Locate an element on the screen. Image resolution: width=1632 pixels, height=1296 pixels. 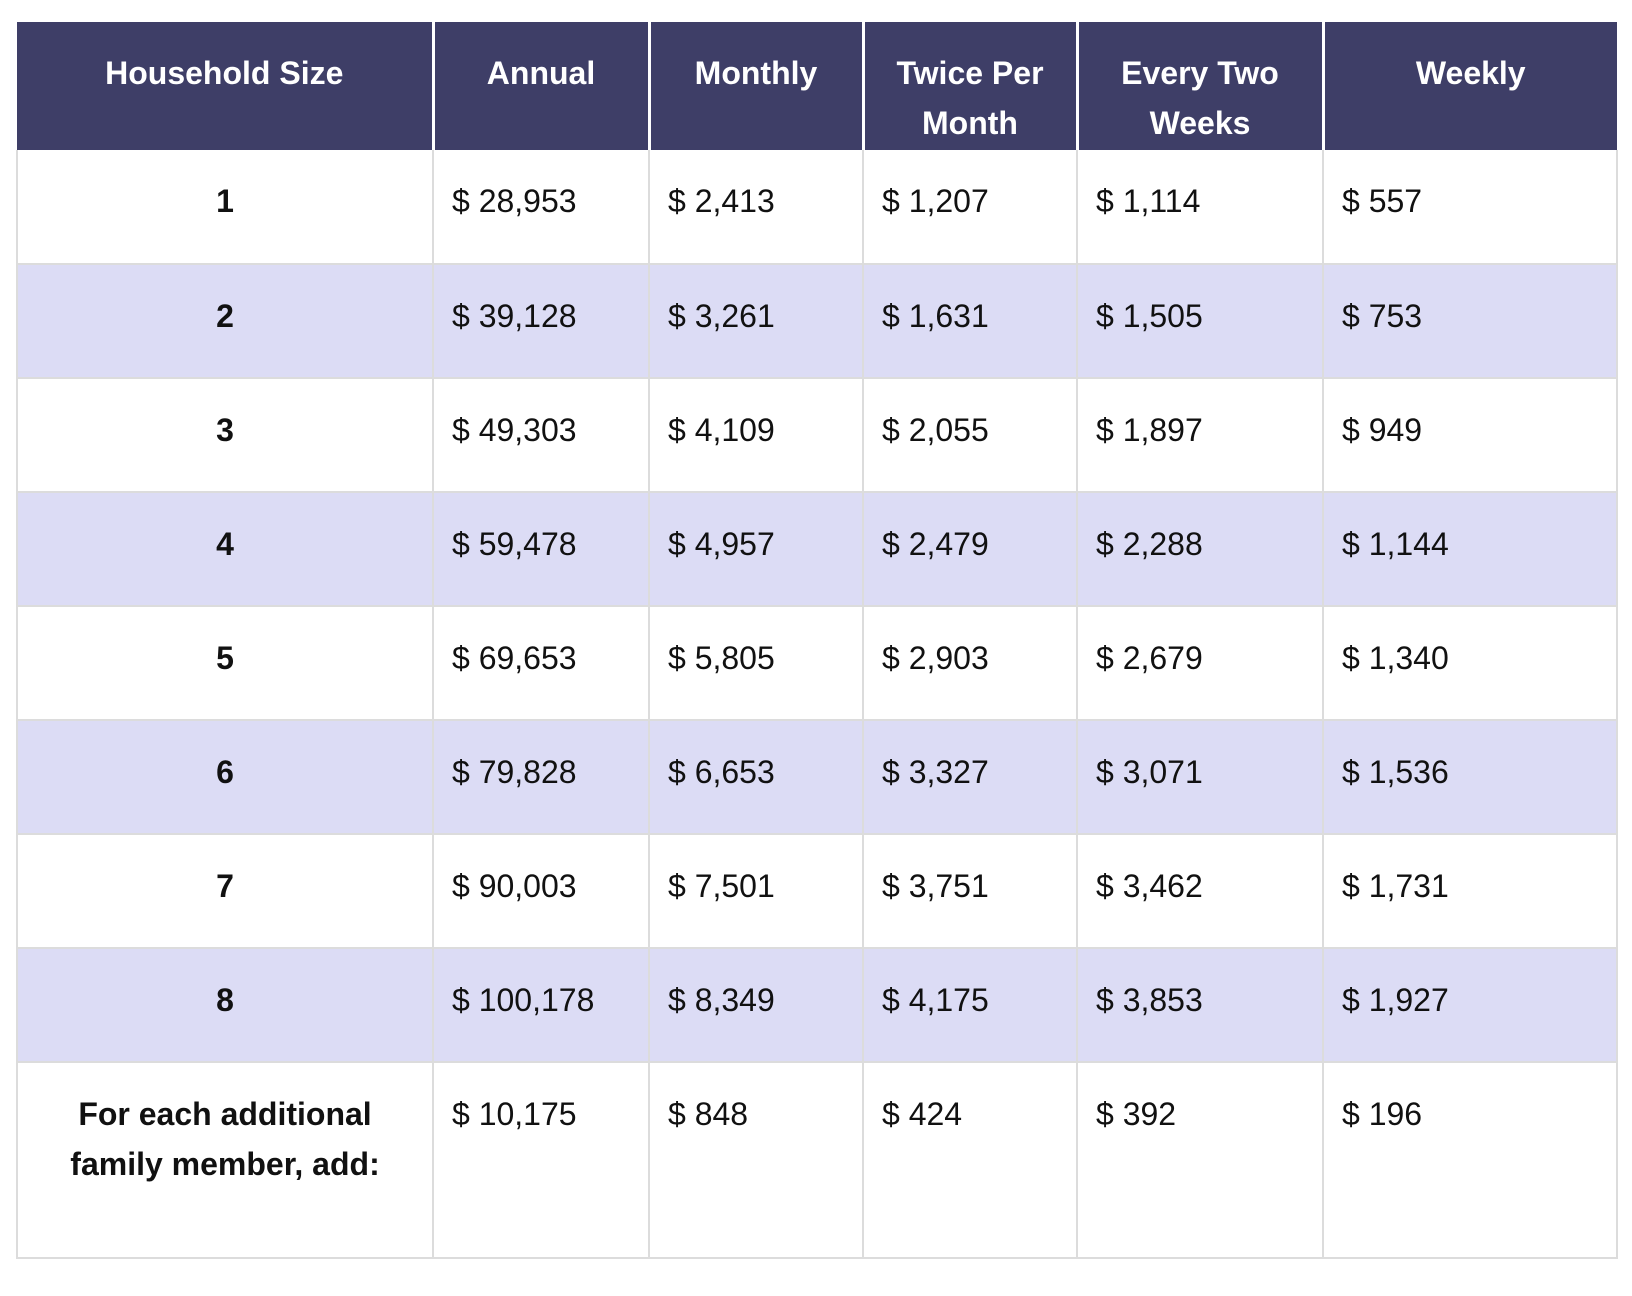
table-row: 2 $ 39,128 $ 3,261 $ 1,631 $ 1,505 $ 753 is located at coordinates (817, 321).